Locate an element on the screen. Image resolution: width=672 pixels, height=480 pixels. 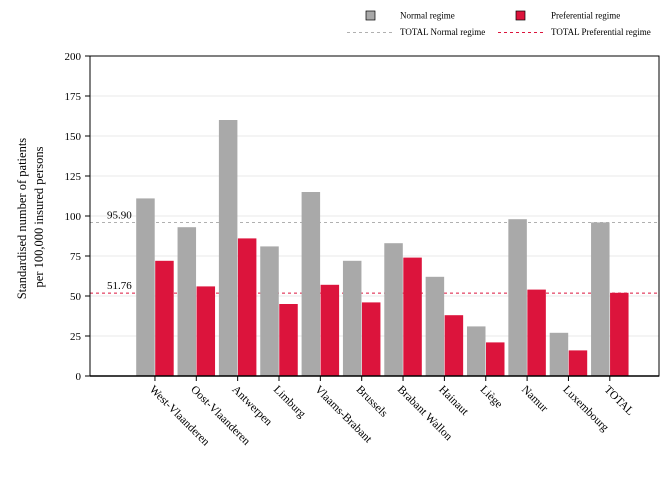
bar-preferential-regime-antwerpen is located at coordinates (247, 307).